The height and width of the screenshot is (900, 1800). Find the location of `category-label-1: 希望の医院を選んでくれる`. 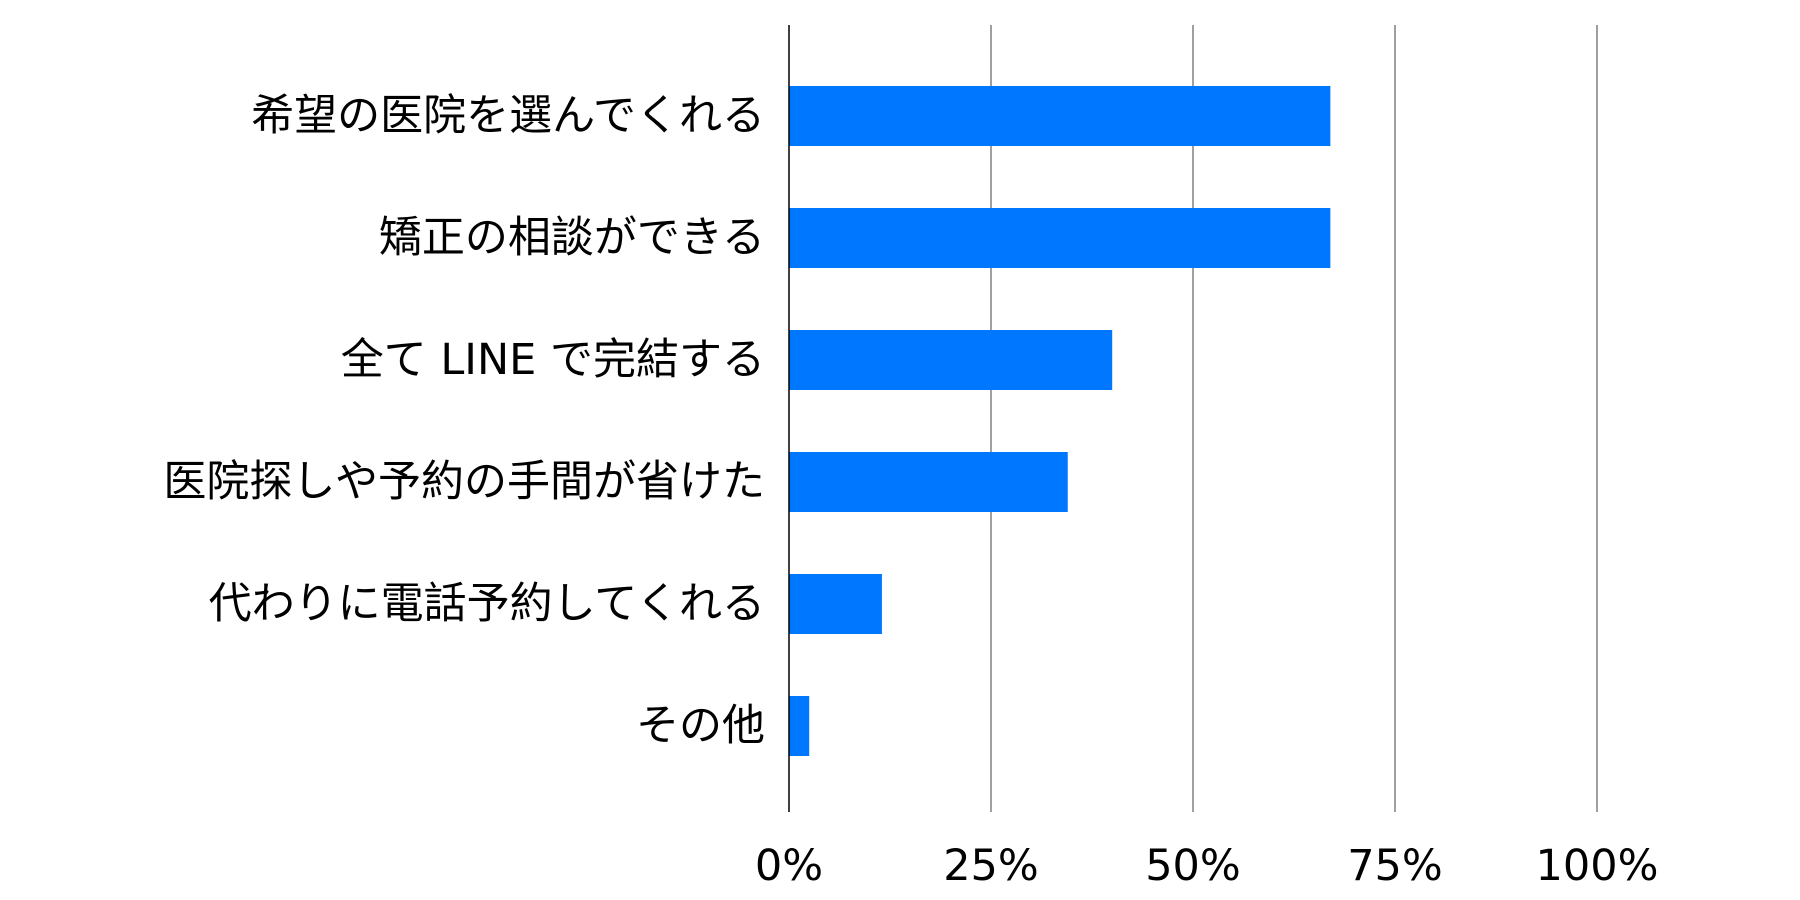

category-label-1: 希望の医院を選んでくれる is located at coordinates (508, 116).